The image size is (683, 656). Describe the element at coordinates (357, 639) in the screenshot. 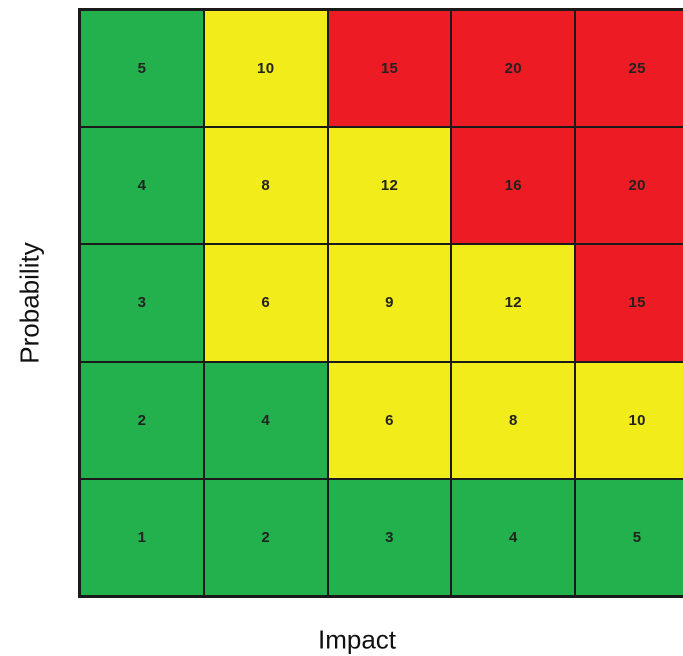

I see `x-axis-label: Impact` at that location.